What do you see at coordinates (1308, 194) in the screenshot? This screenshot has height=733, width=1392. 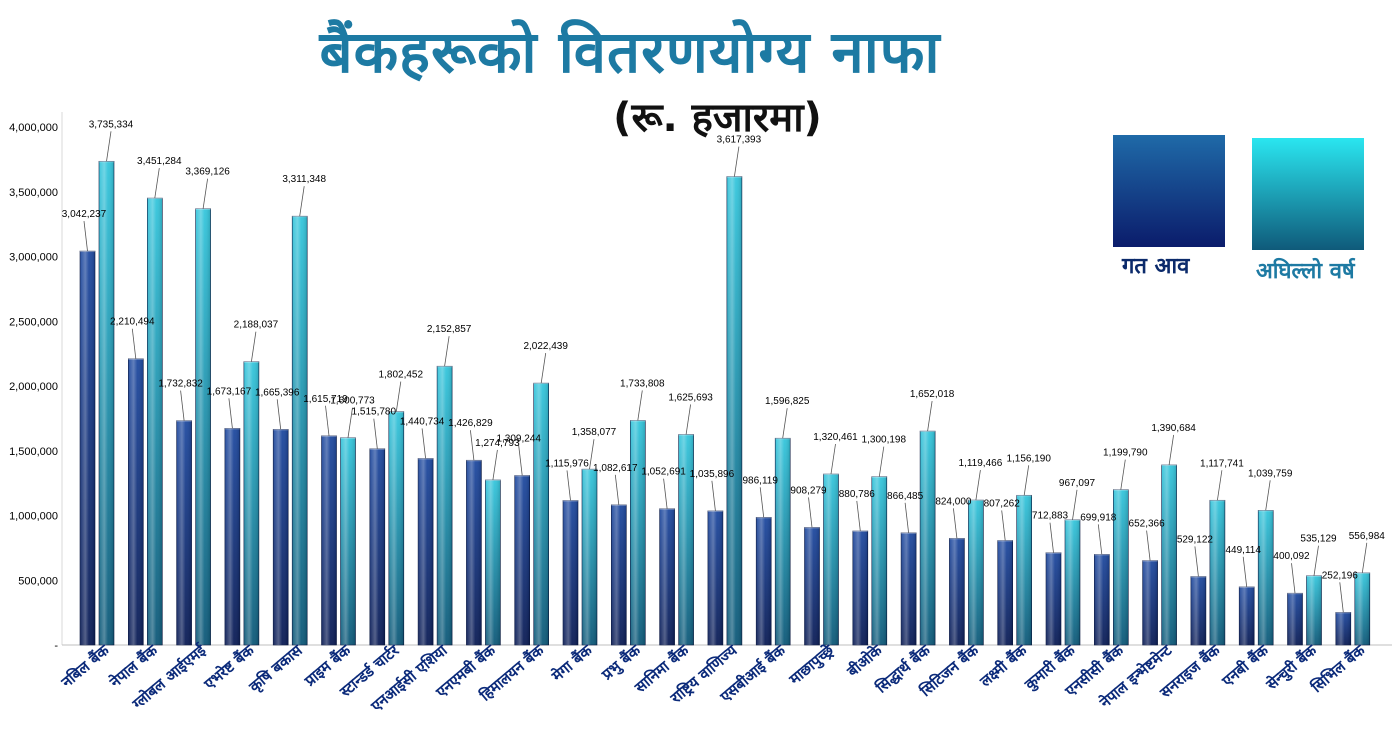 I see `legend-swatch-previous` at bounding box center [1308, 194].